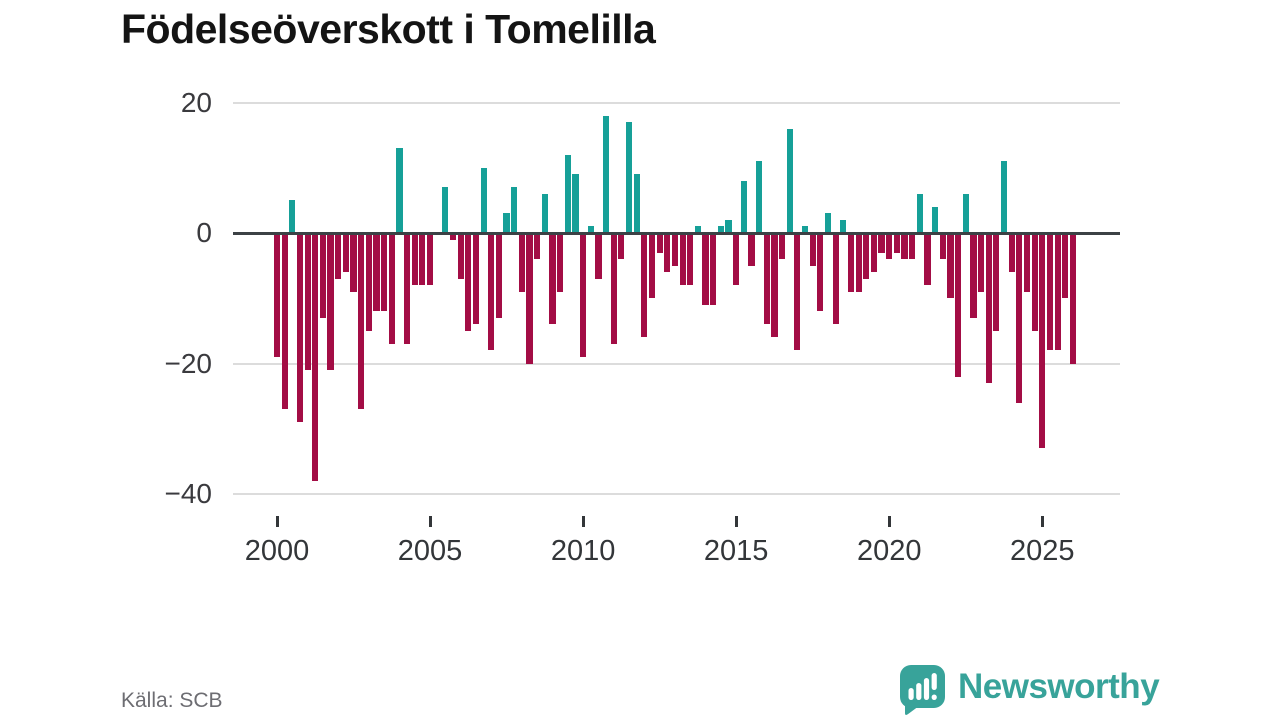  Describe the element at coordinates (388, 29) in the screenshot. I see `page-title: Födelseöverskott i Tomelilla` at that location.